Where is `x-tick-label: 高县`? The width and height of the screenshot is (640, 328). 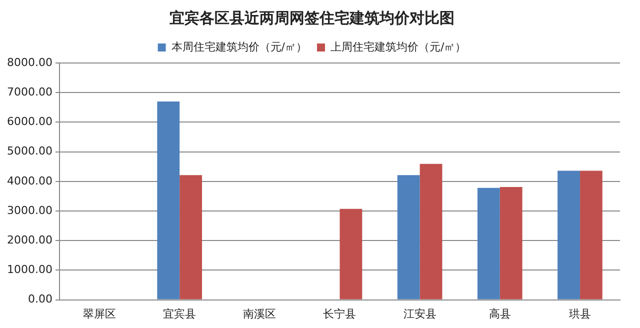 x-tick-label: 高县 is located at coordinates (499, 313).